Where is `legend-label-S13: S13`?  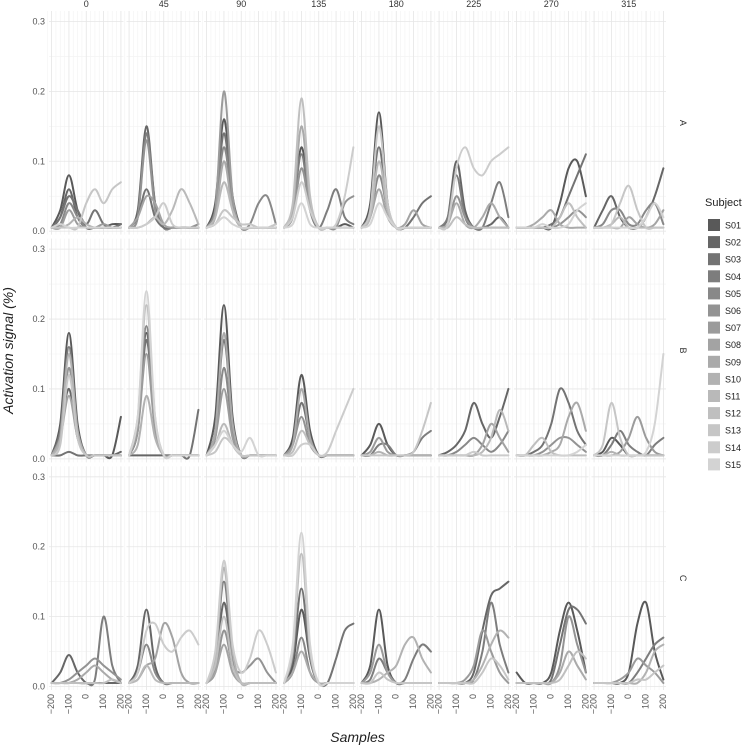
legend-label-S13: S13 is located at coordinates (733, 431).